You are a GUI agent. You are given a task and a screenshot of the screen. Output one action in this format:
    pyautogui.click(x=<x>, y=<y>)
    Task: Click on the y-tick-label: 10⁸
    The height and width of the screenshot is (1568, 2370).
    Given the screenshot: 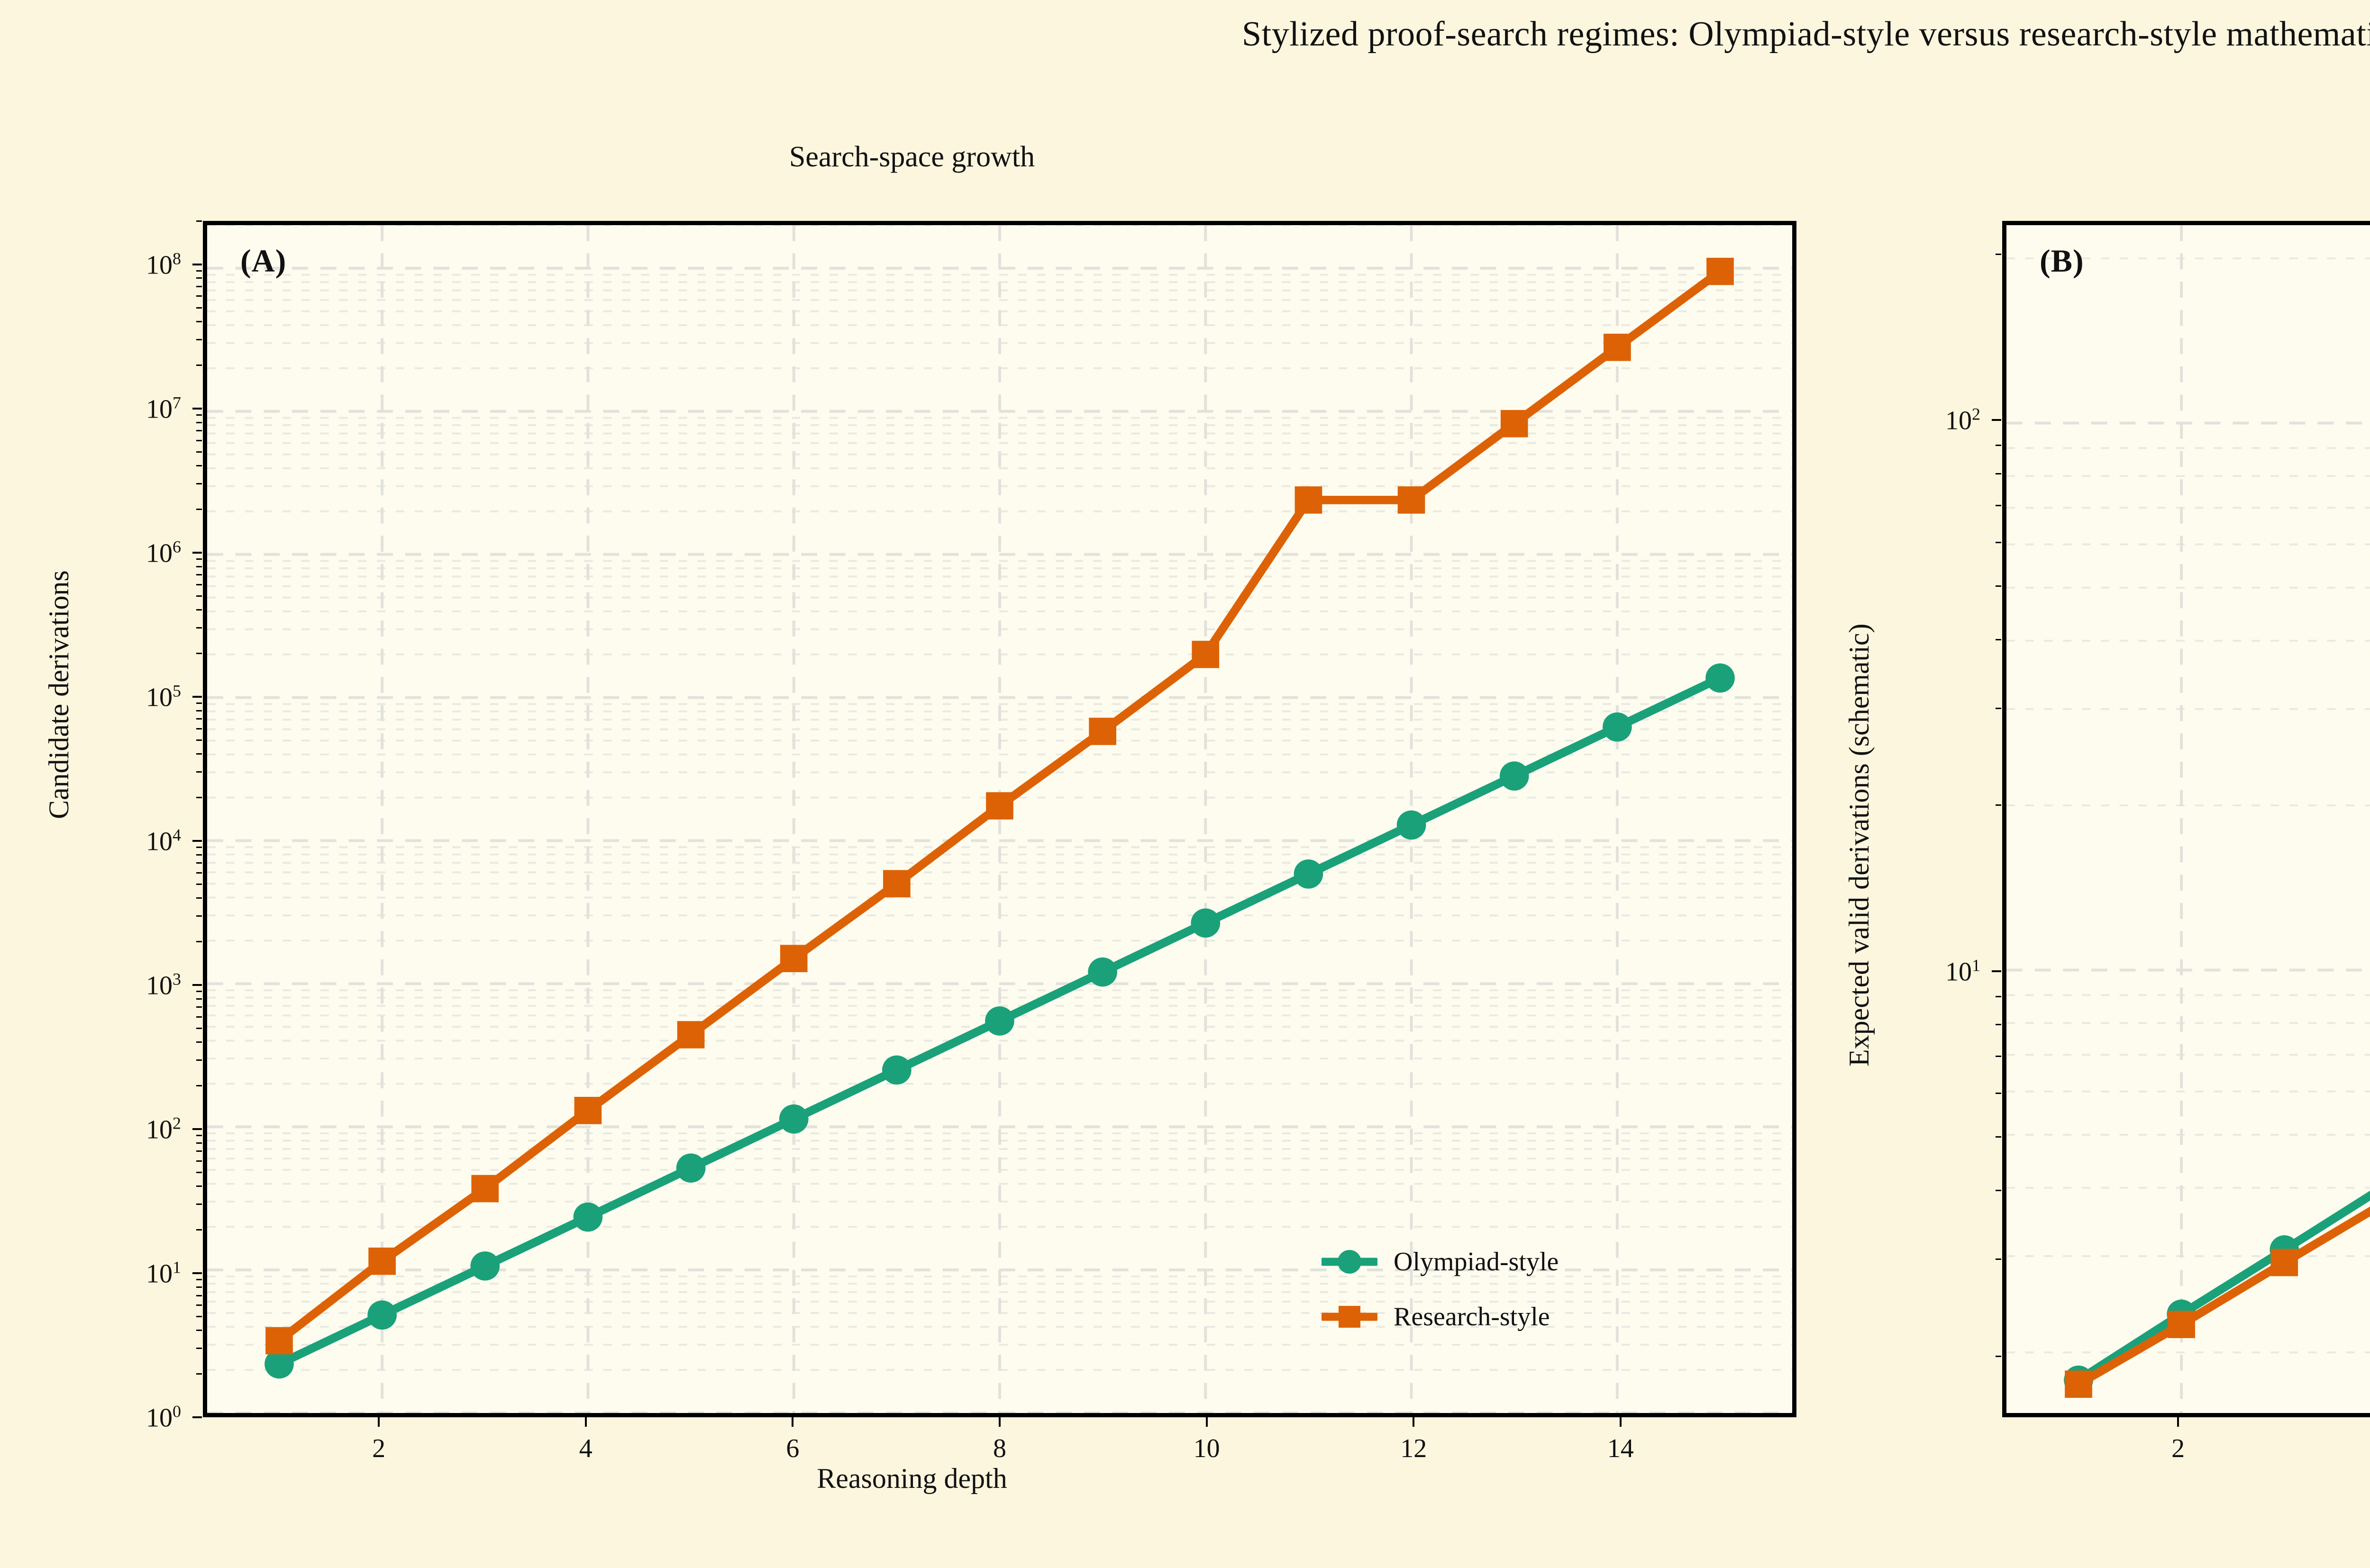 What is the action you would take?
    pyautogui.click(x=163, y=264)
    